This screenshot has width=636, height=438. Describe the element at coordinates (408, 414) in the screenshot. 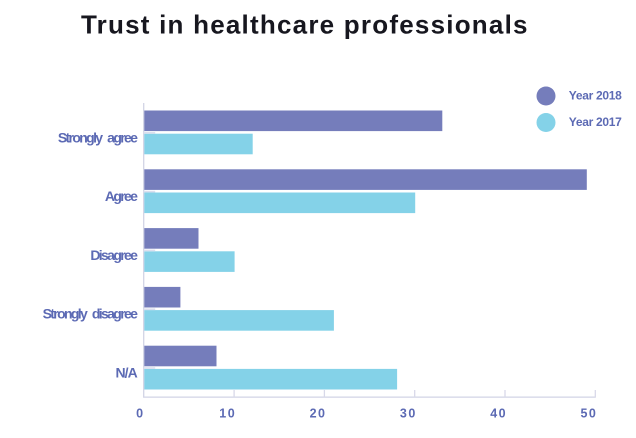

I see `svg-text: 30` at that location.